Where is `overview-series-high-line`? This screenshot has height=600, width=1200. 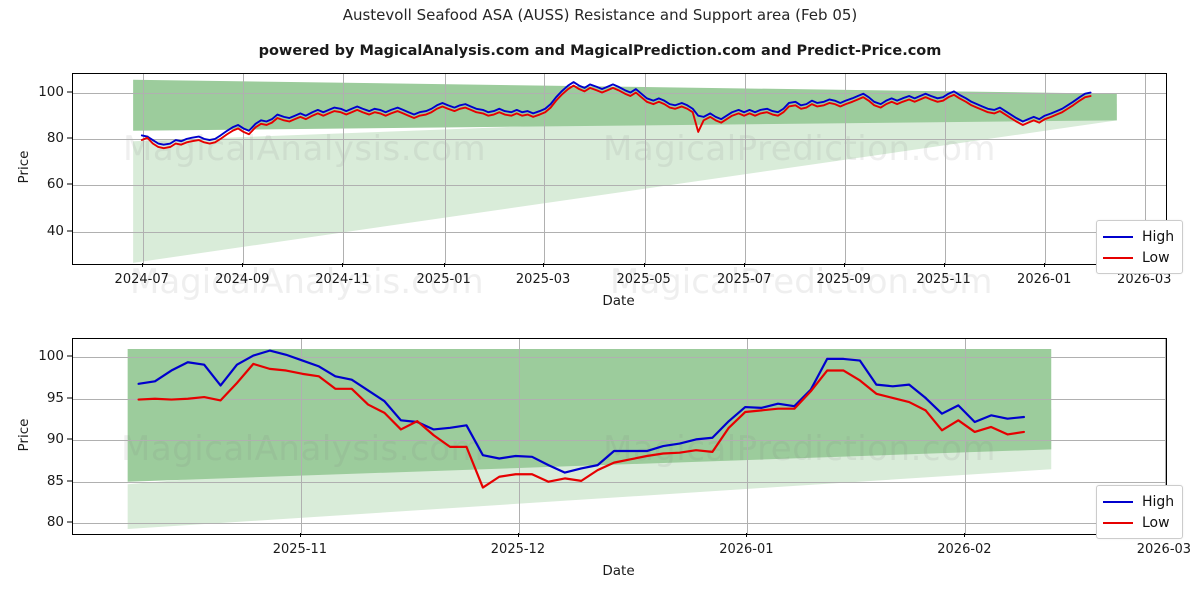
overview-series-high-line is located at coordinates (616, 113).